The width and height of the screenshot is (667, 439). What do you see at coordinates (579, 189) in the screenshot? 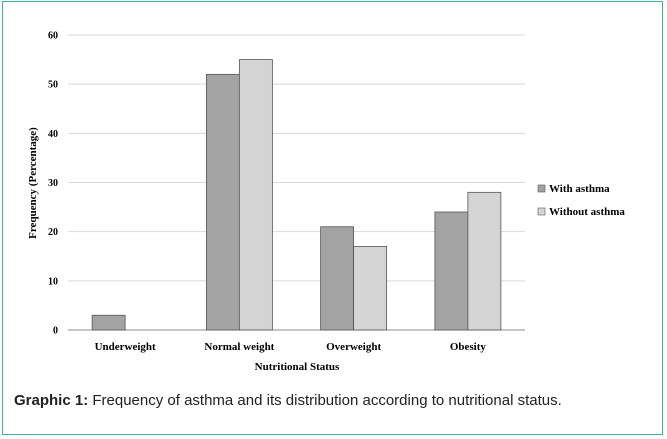
I see `legend-label: With asthma` at bounding box center [579, 189].